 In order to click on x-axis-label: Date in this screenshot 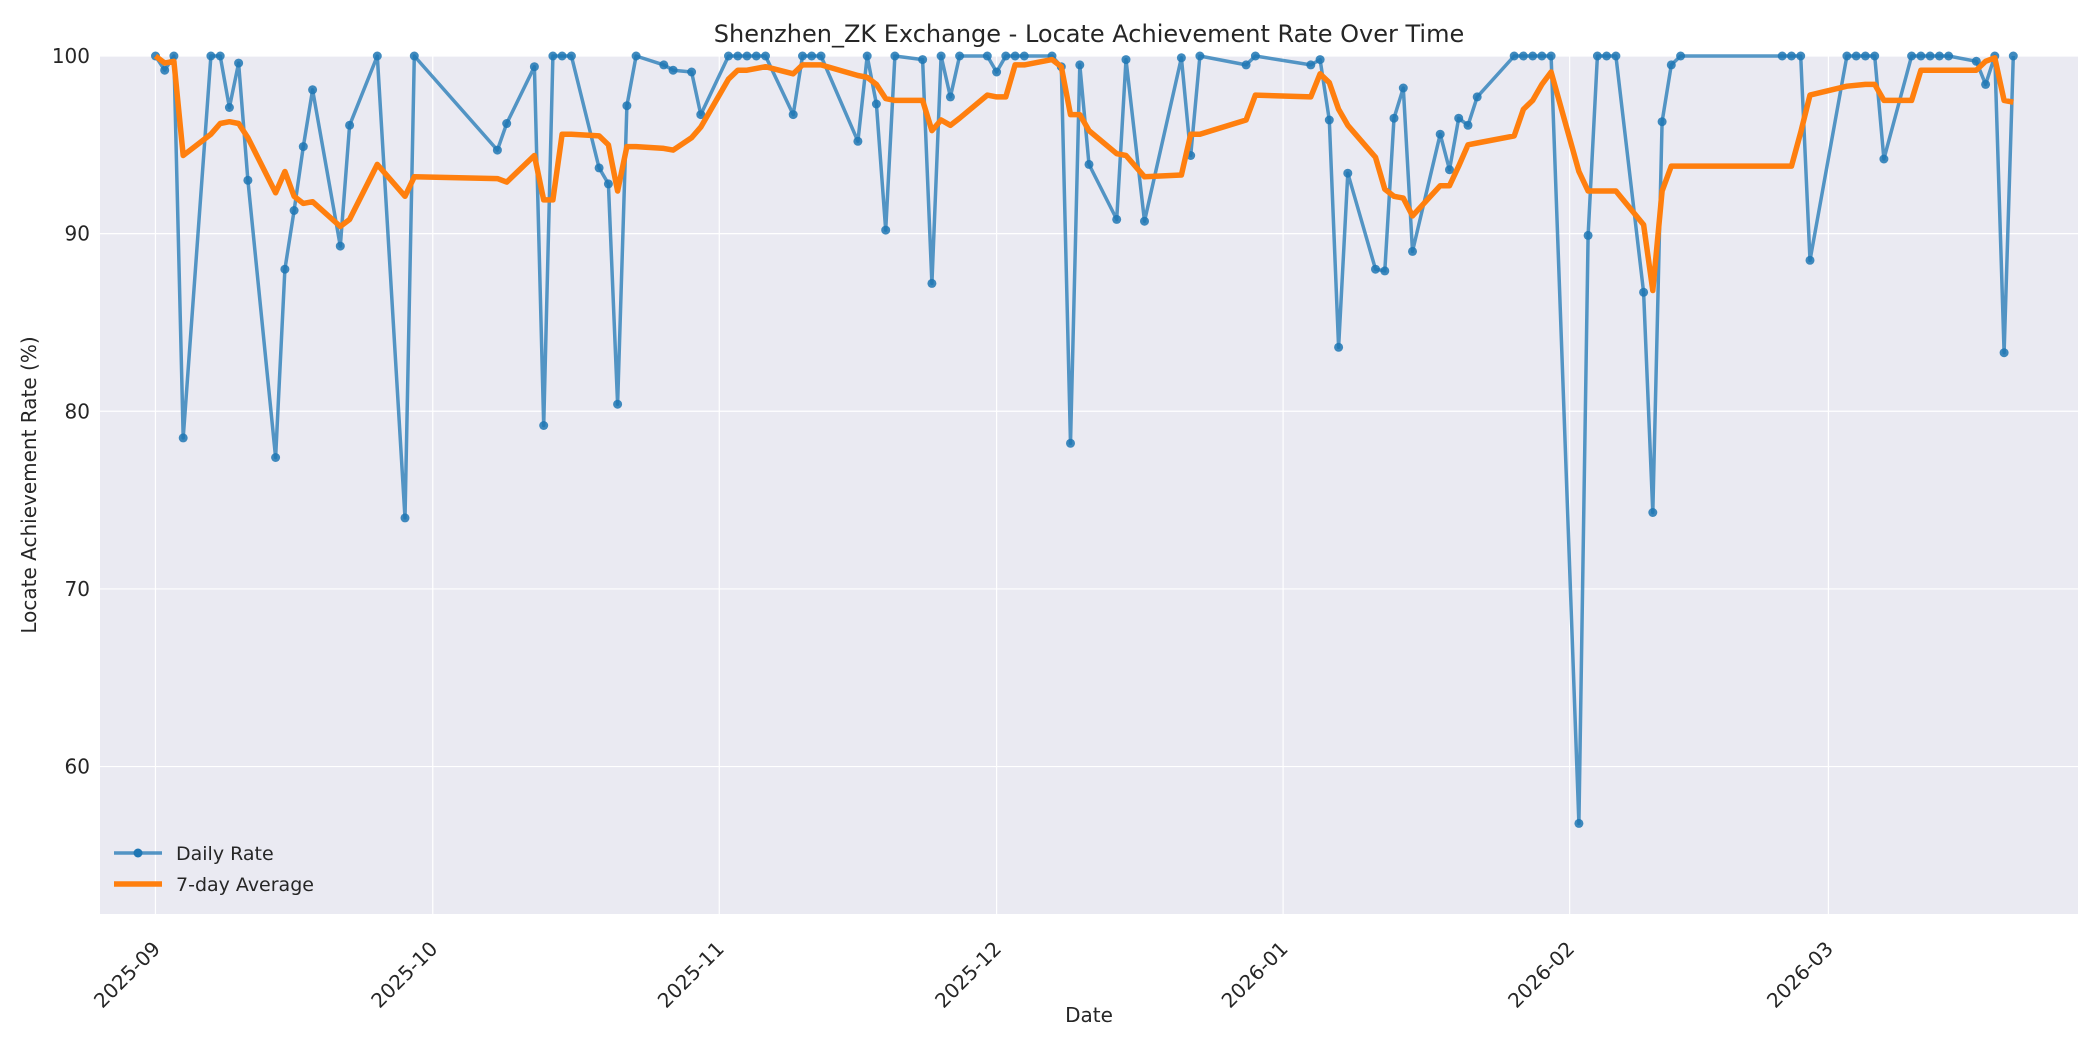, I will do `click(1089, 1015)`.